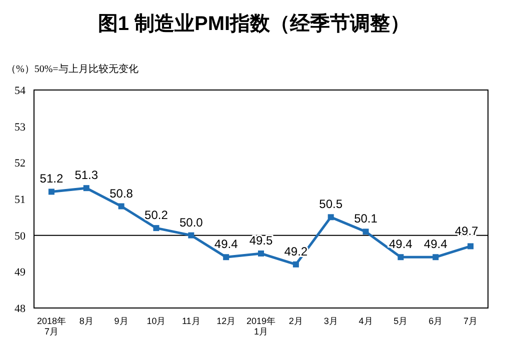  Describe the element at coordinates (20, 272) in the screenshot. I see `y-tick-label: 49` at that location.